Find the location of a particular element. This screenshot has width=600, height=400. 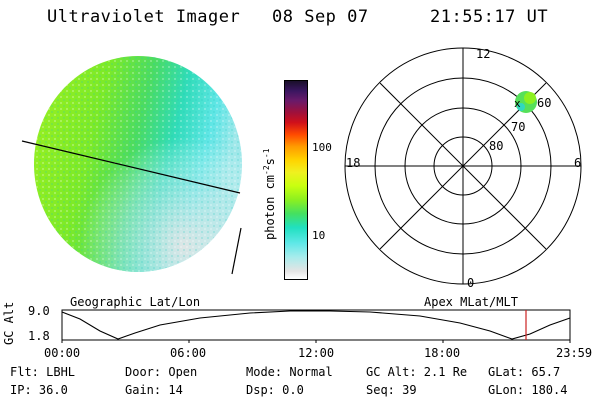

mlt-label-6: 6 is located at coordinates (578, 163).